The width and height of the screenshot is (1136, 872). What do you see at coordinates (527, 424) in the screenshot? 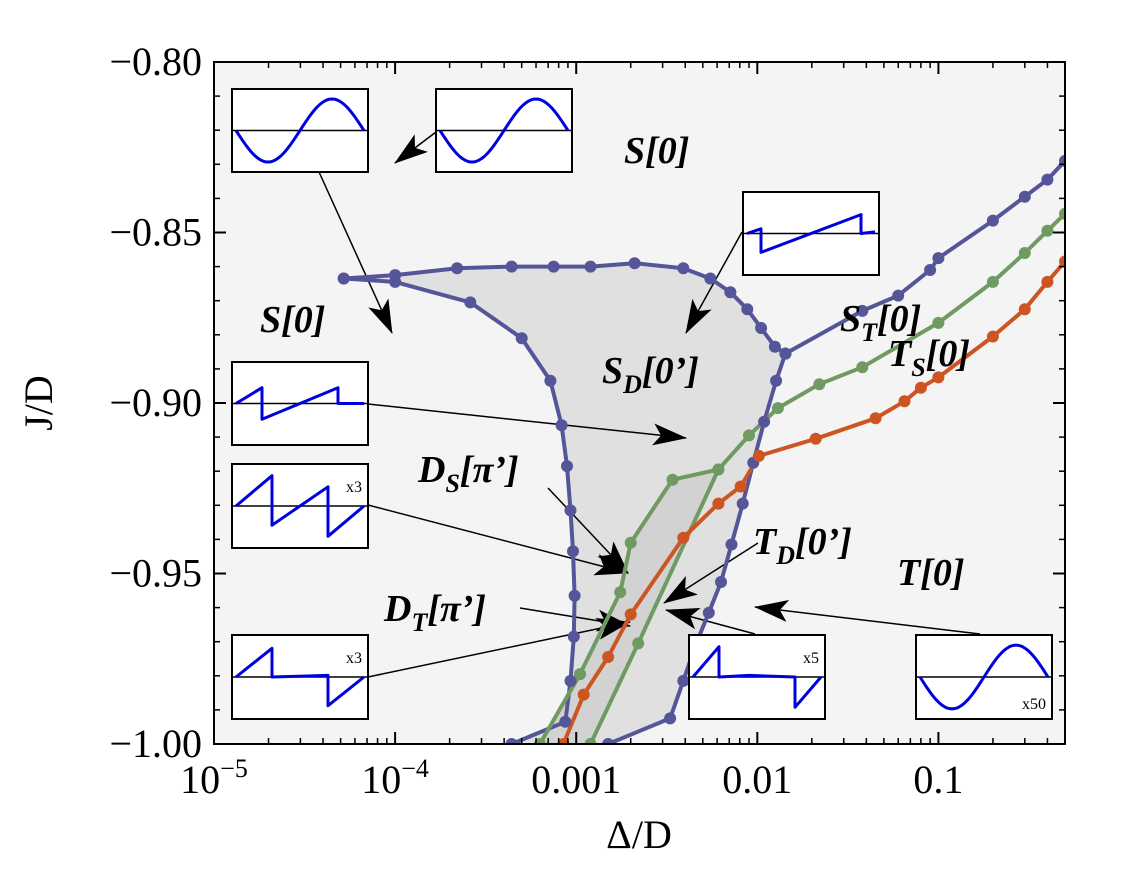
I see `arrow-sd-left` at bounding box center [527, 424].